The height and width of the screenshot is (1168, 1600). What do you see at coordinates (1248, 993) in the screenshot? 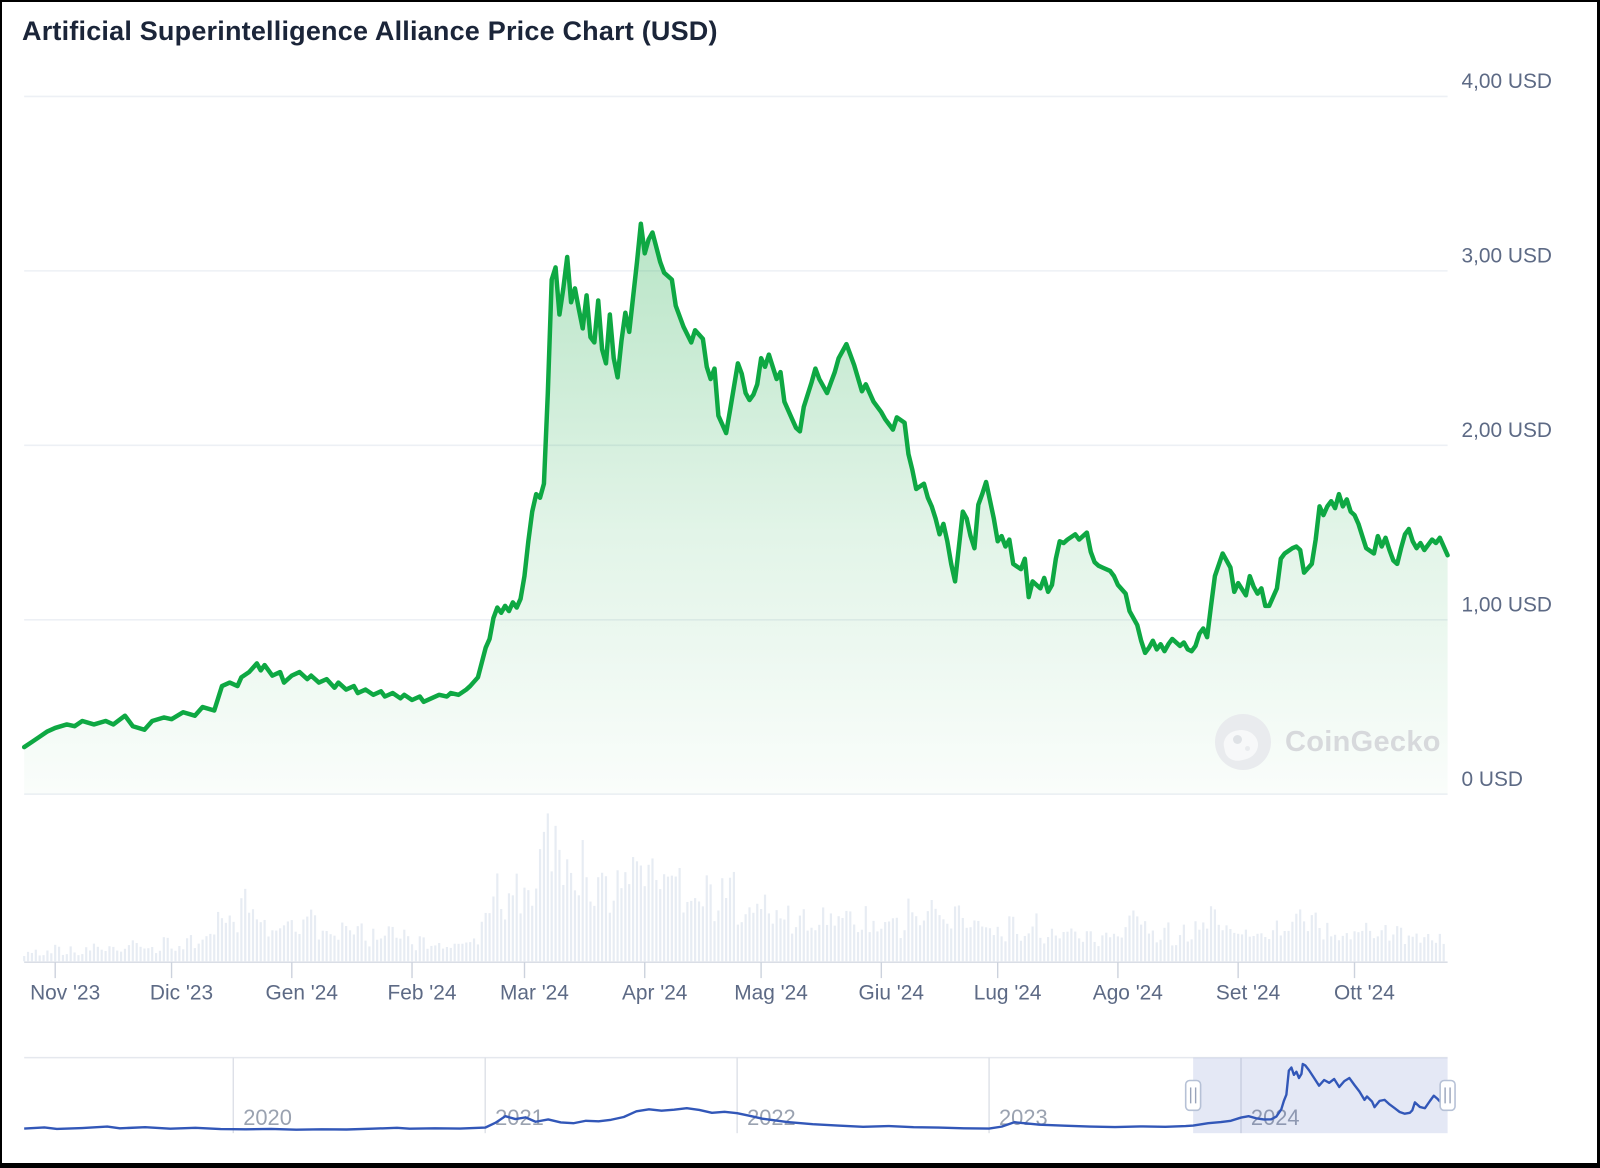
I see `x-axis-label: Set '24` at bounding box center [1248, 993].